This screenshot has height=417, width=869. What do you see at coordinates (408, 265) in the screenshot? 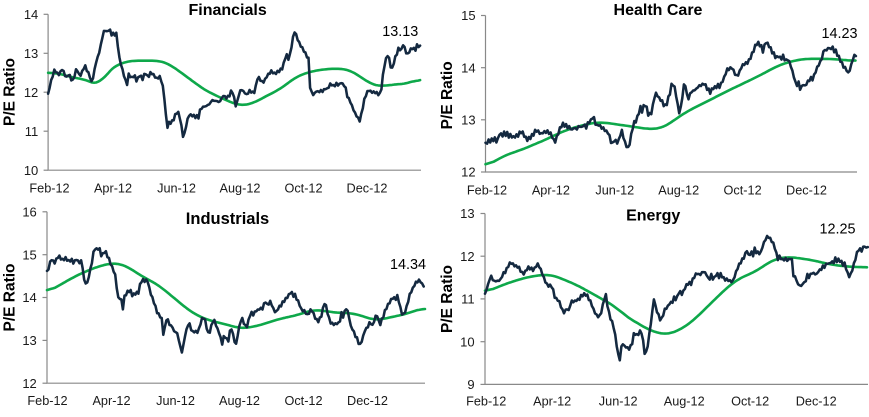
I see `svg-text: 14.34` at bounding box center [408, 265].